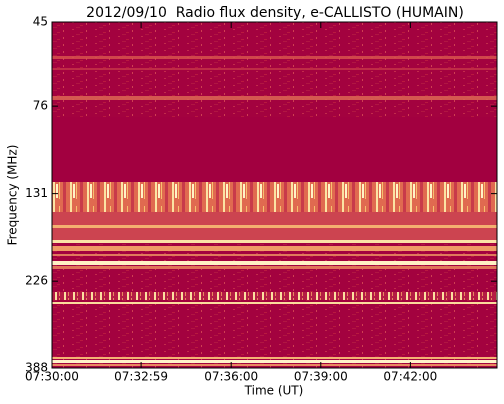 This screenshot has height=404, width=504. What do you see at coordinates (36, 368) in the screenshot?
I see `y-tick-label: 388` at bounding box center [36, 368].